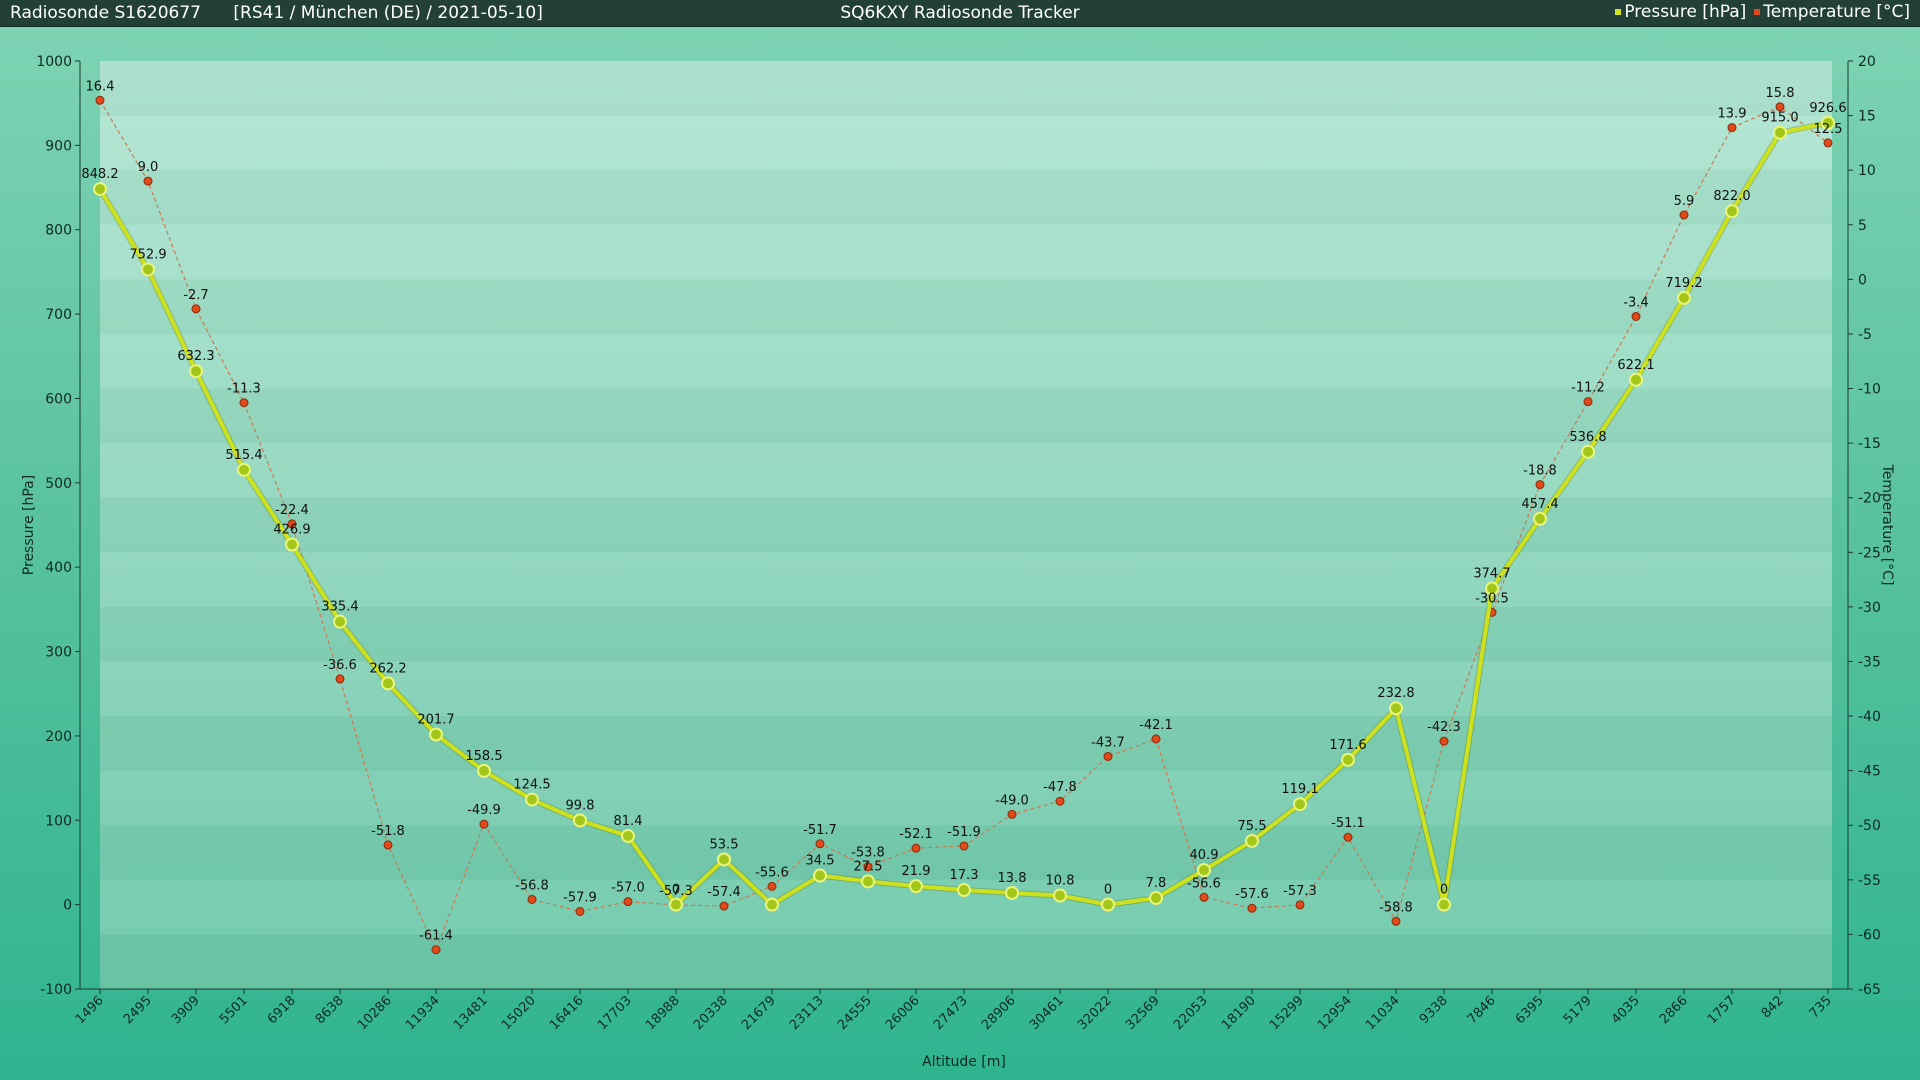  Describe the element at coordinates (1395, 693) in the screenshot. I see `pressure-data-label: 232.8` at that location.